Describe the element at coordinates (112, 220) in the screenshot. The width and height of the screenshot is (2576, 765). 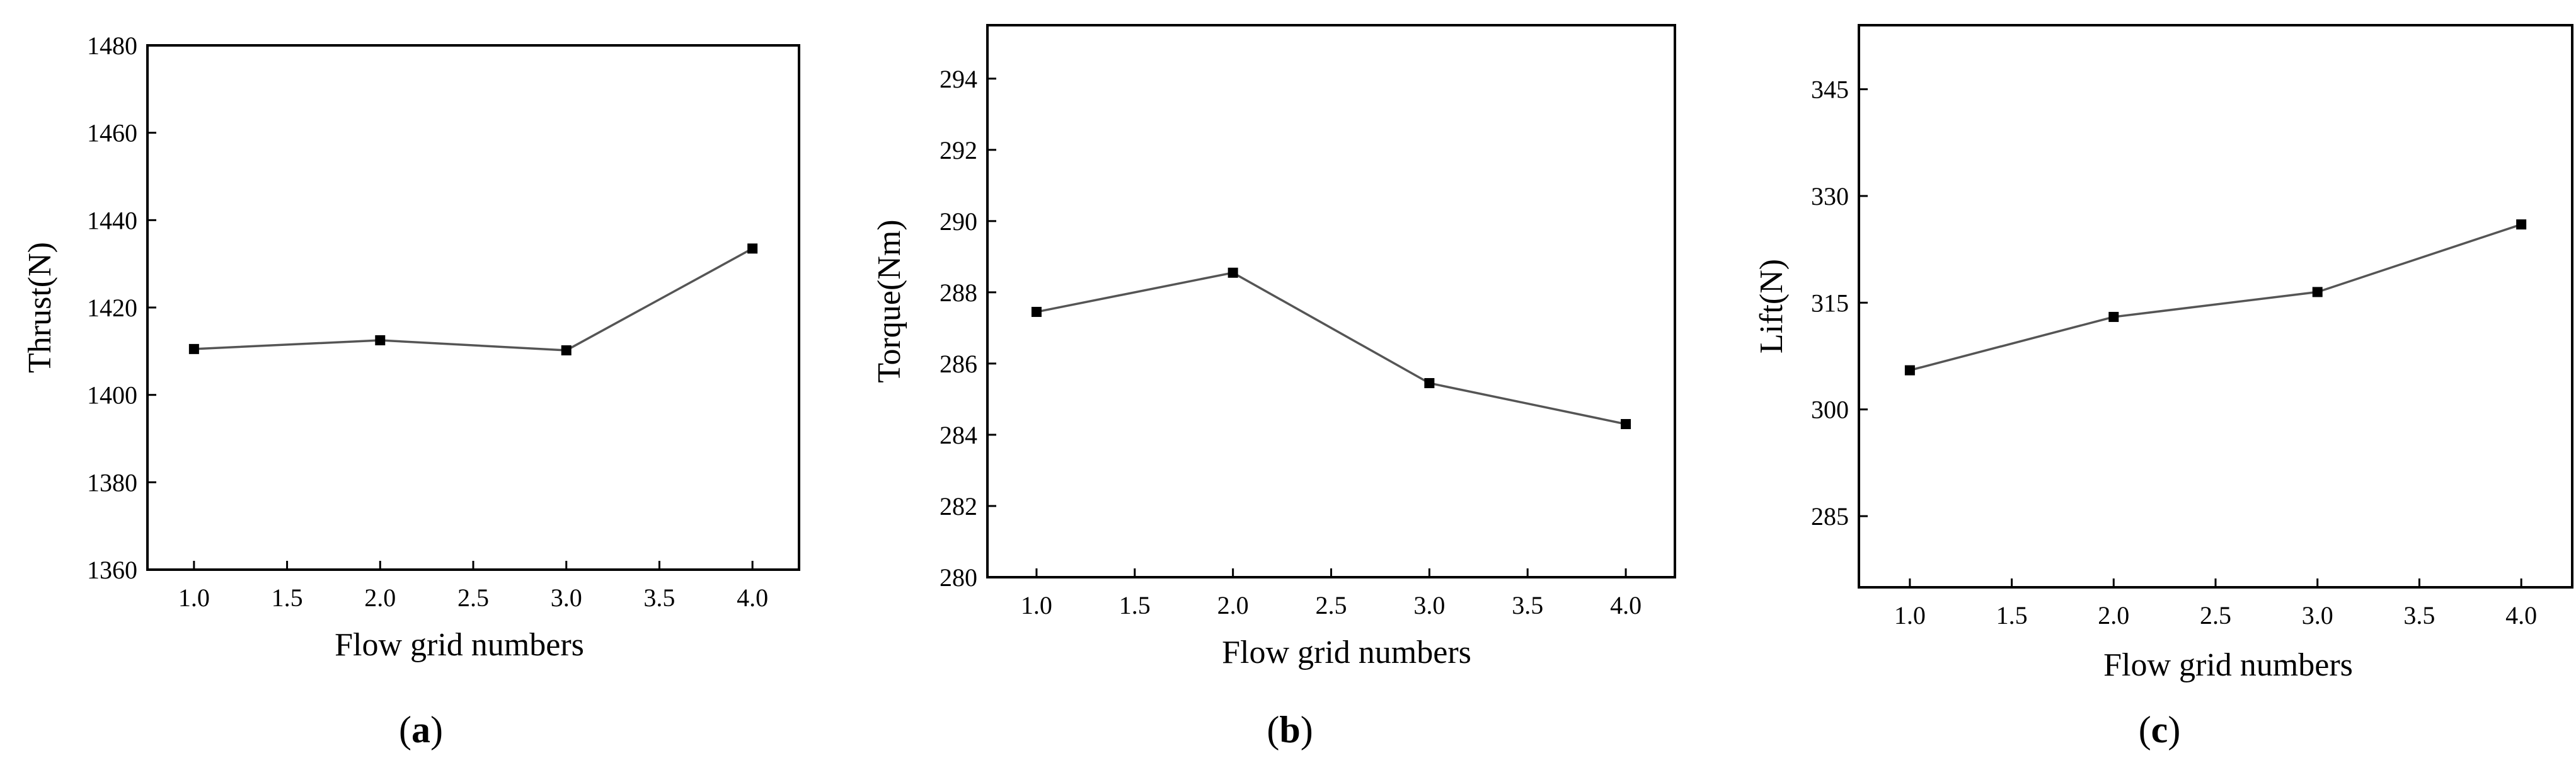
I see `y-tick-label: 1440` at that location.